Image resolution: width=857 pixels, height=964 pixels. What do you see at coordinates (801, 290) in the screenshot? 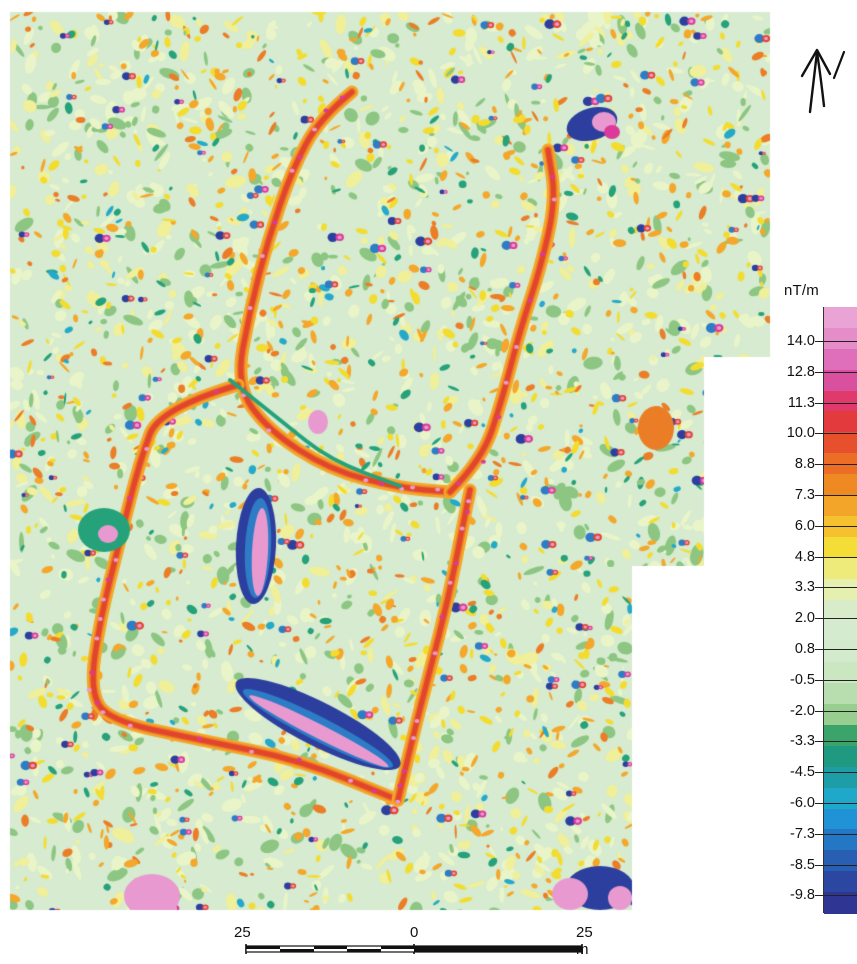
I see `legend-unit-label: nT/m` at bounding box center [801, 290].